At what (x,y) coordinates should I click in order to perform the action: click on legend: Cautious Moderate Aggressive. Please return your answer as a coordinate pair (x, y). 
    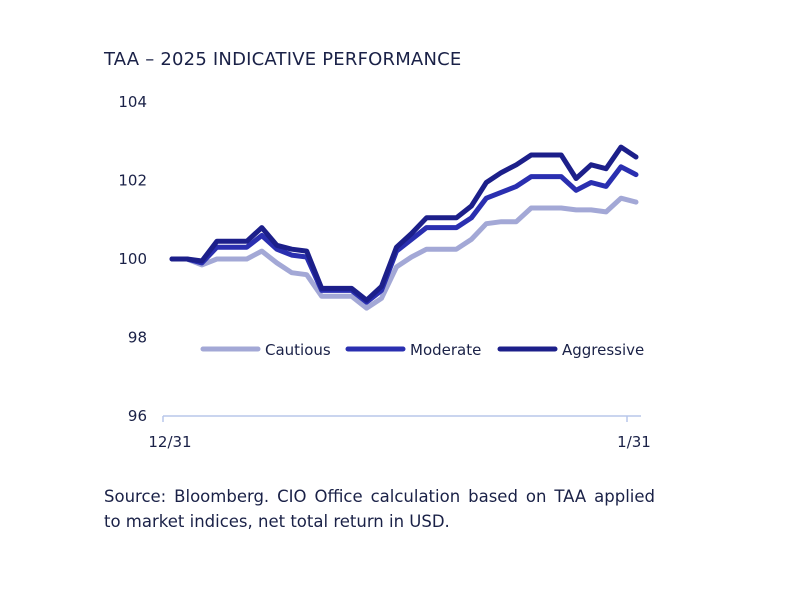
    Looking at the image, I should click on (422, 350).